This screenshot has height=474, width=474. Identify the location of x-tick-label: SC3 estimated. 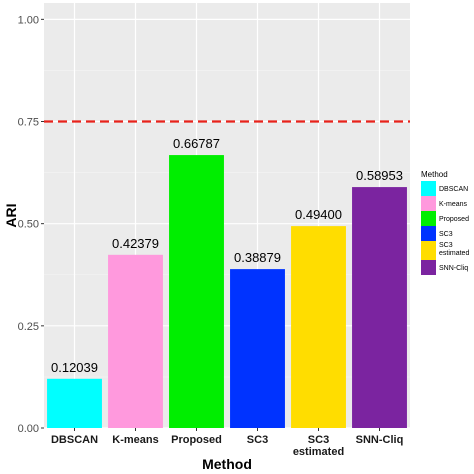
(318, 446).